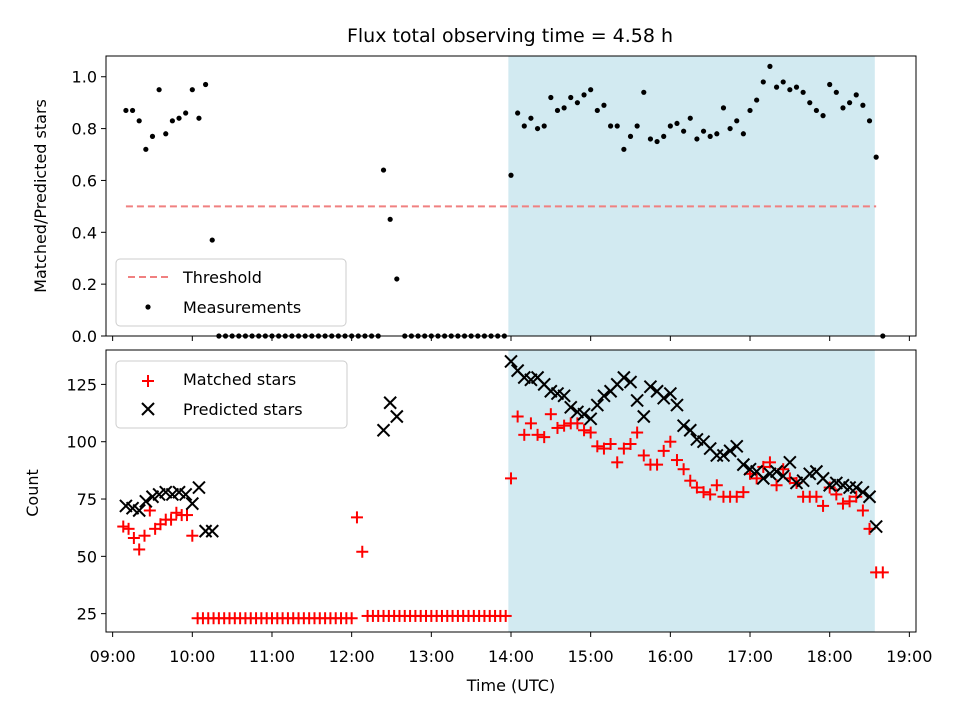  I want to click on bottom-x-tick-label: 16:00, so click(670, 656).